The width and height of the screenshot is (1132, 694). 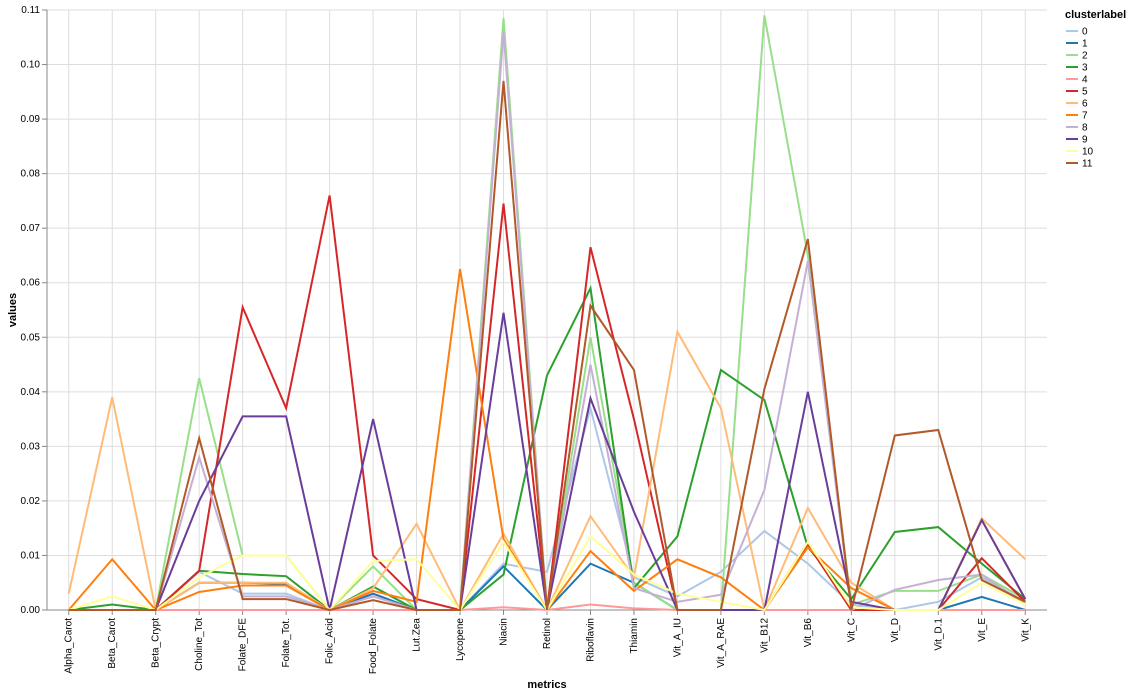 What do you see at coordinates (31, 174) in the screenshot?
I see `y-tick-label: 0.08` at bounding box center [31, 174].